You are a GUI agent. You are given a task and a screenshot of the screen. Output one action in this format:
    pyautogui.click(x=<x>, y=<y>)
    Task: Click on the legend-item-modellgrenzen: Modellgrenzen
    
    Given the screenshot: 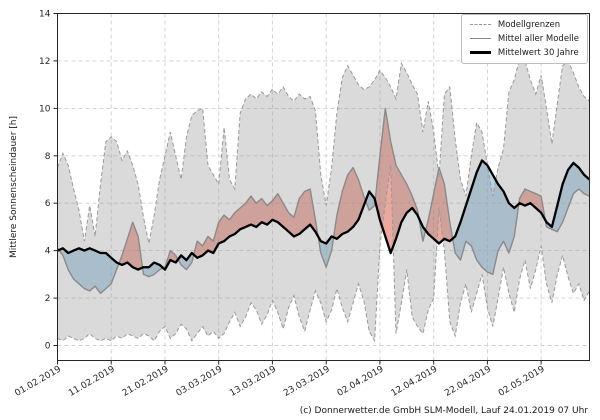 What is the action you would take?
    pyautogui.click(x=524, y=24)
    